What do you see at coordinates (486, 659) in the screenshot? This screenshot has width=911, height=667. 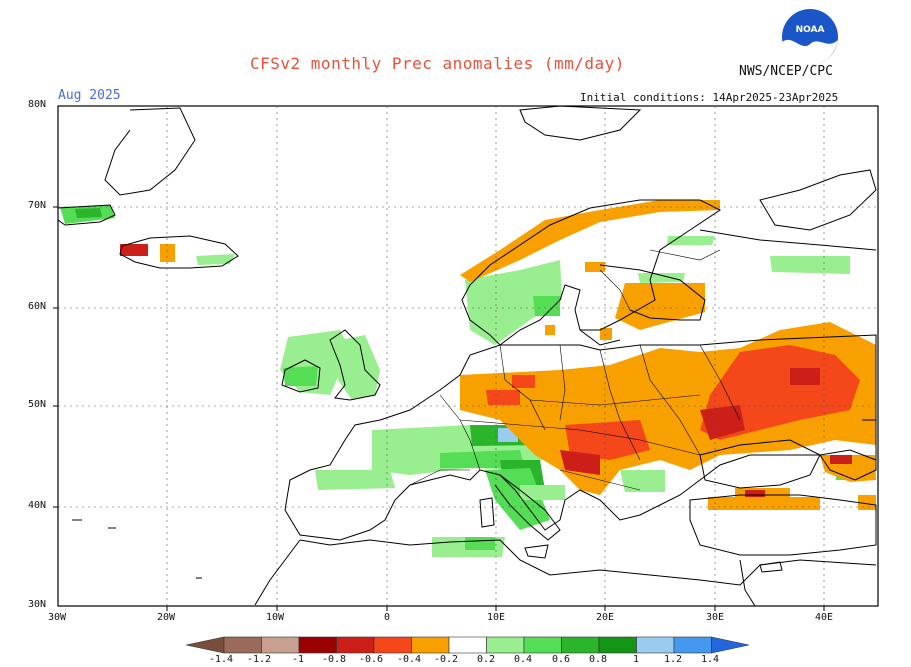 I see `colorbar-label: 0.2` at bounding box center [486, 659].